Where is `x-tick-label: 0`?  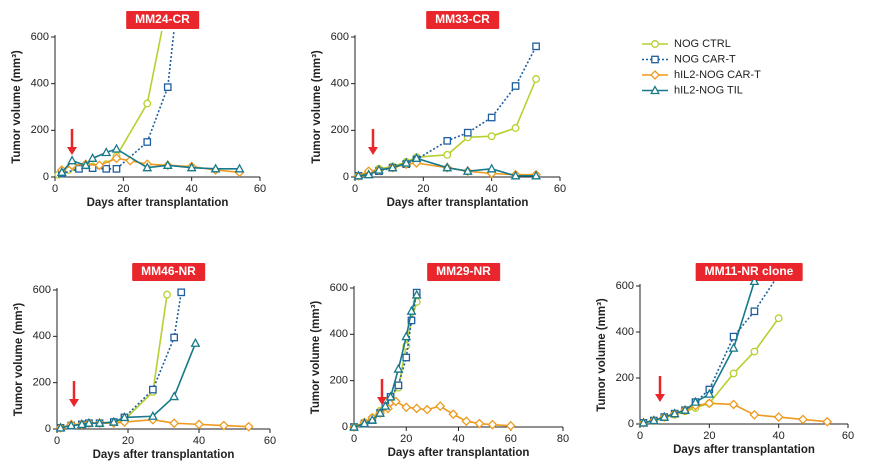
x-tick-label: 0 is located at coordinates (640, 436).